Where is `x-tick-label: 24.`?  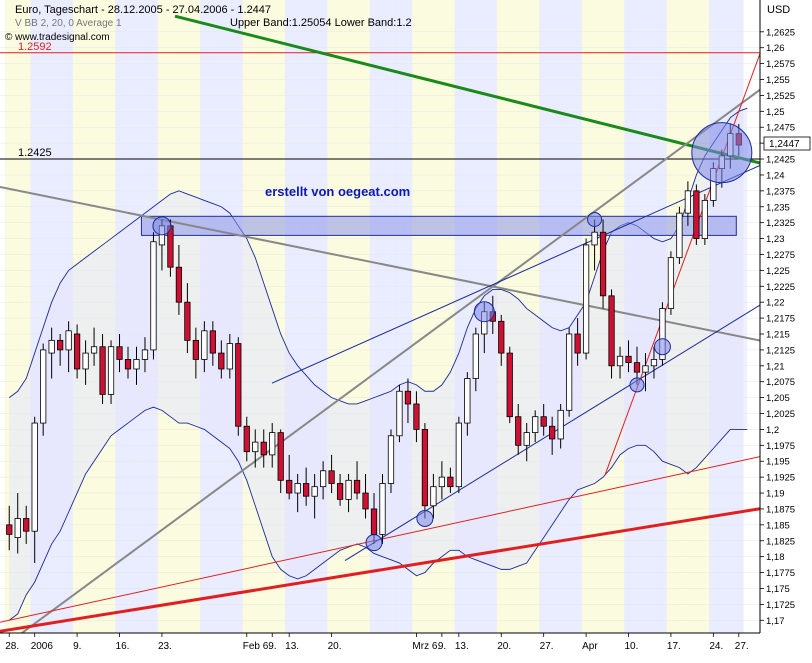
x-tick-label: 24. is located at coordinates (716, 646).